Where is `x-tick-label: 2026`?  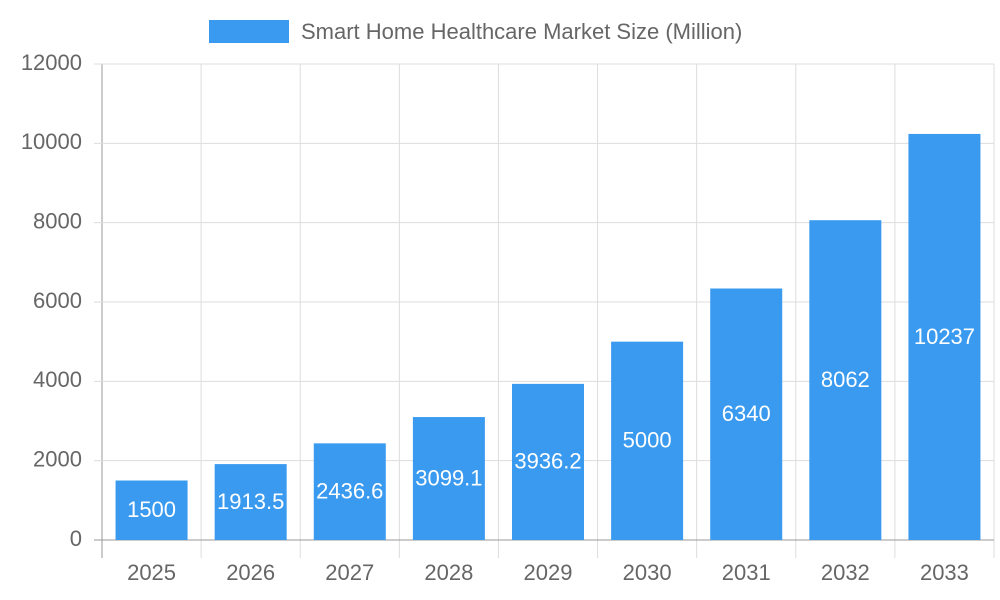 x-tick-label: 2026 is located at coordinates (250, 572).